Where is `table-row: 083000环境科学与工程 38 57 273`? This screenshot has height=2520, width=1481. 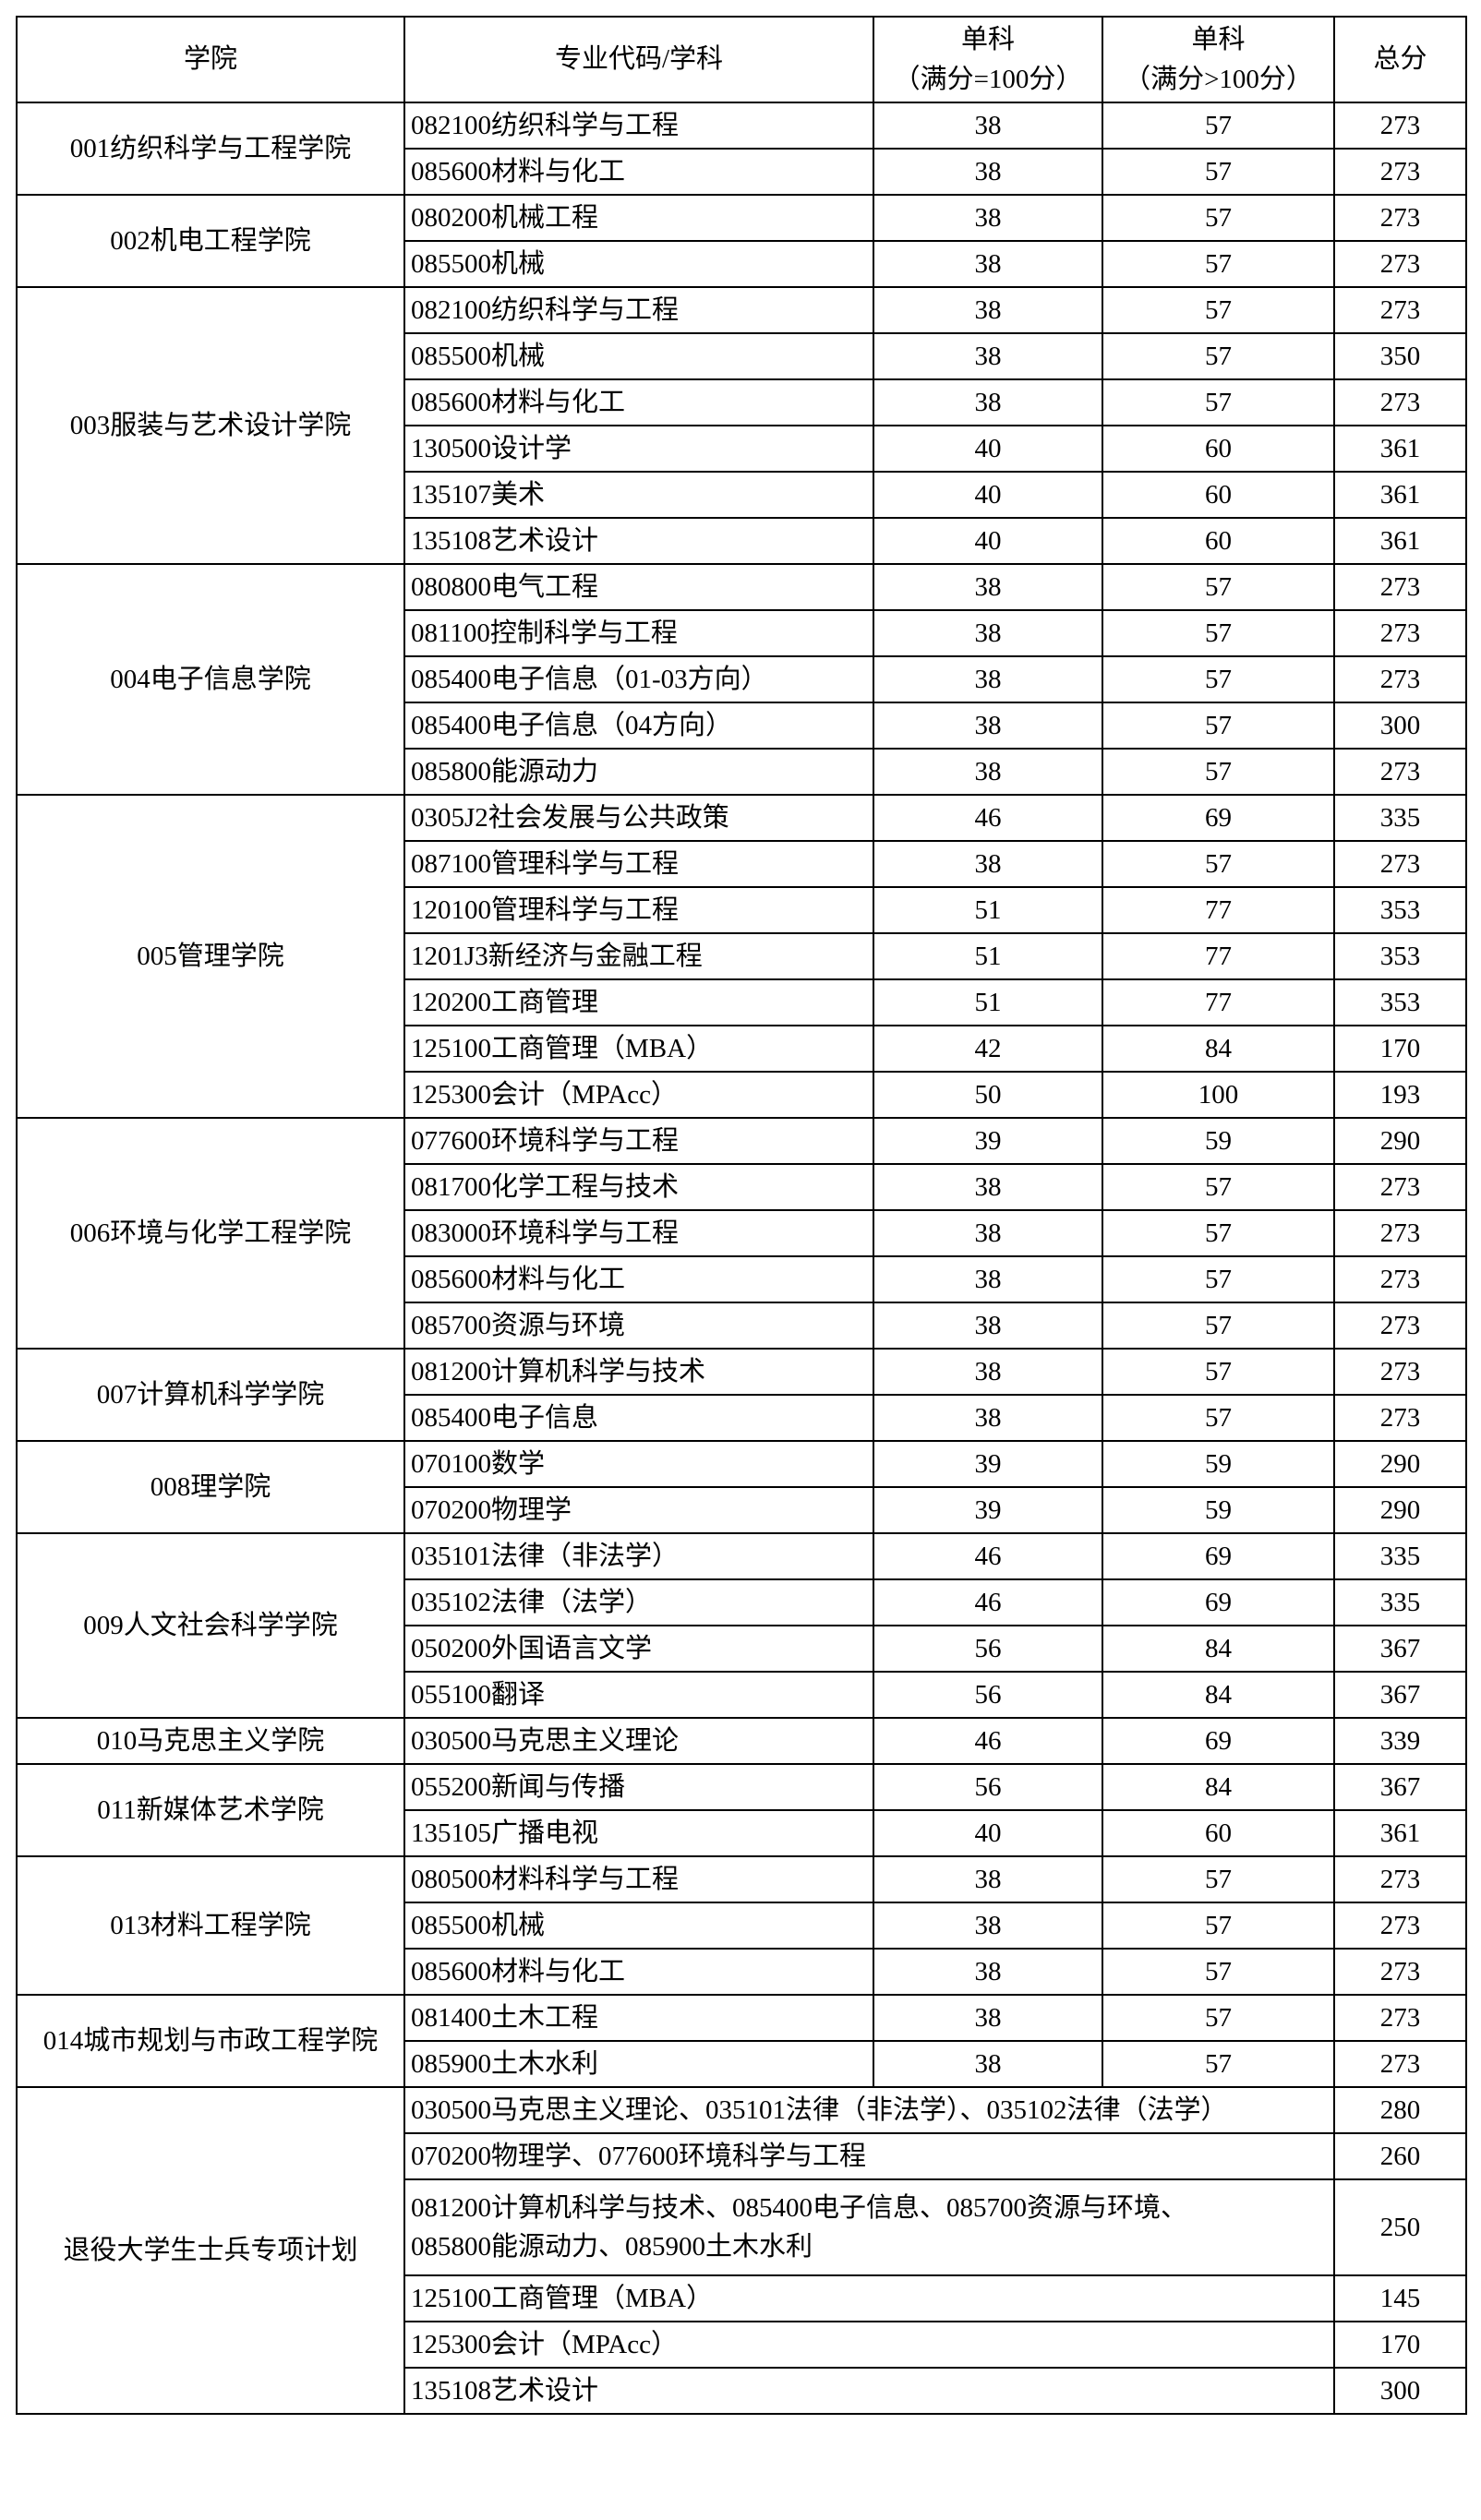
table-row: 083000环境科学与工程 38 57 273 is located at coordinates (742, 1233).